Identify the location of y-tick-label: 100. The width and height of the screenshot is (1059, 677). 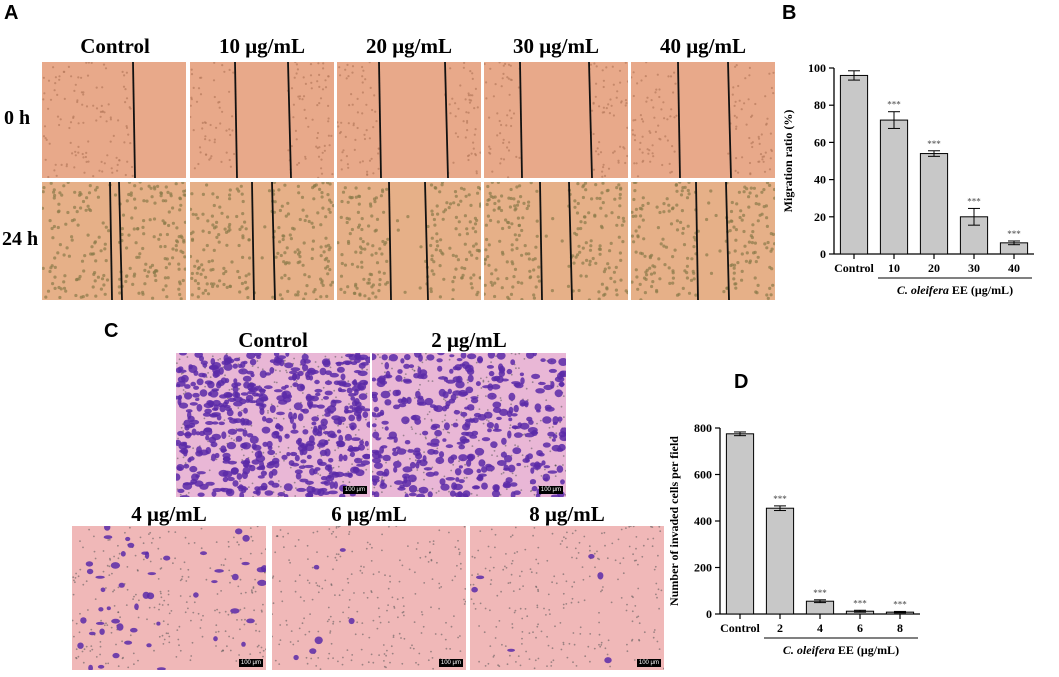
(817, 68).